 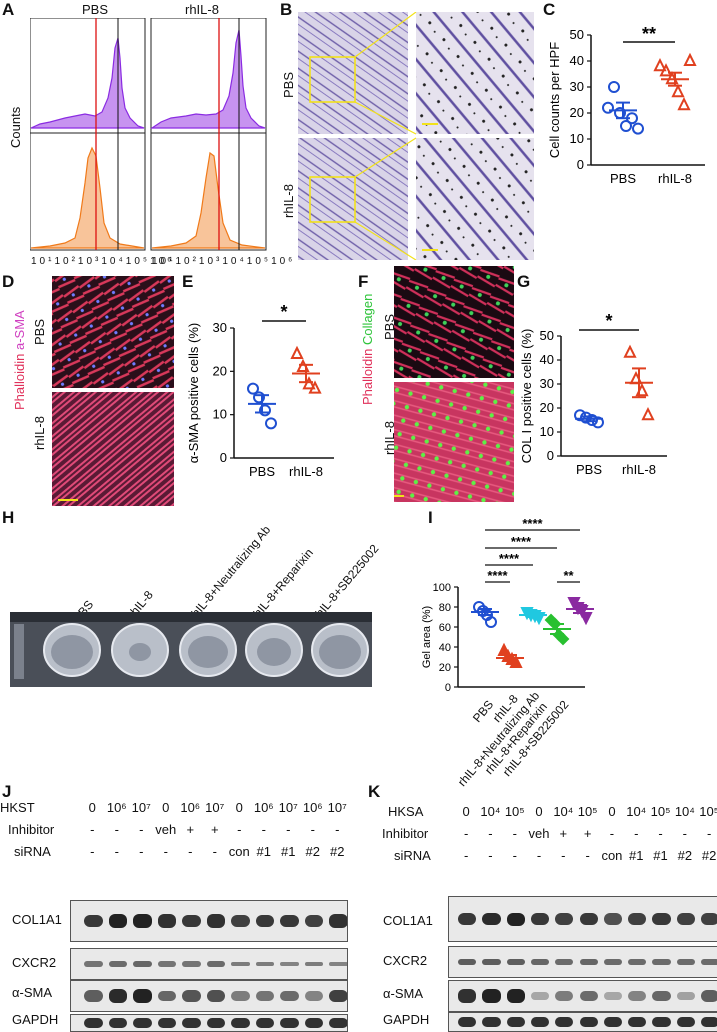 I want to click on panel-j-lane-treat-4: 10⁶, so click(x=190, y=807).